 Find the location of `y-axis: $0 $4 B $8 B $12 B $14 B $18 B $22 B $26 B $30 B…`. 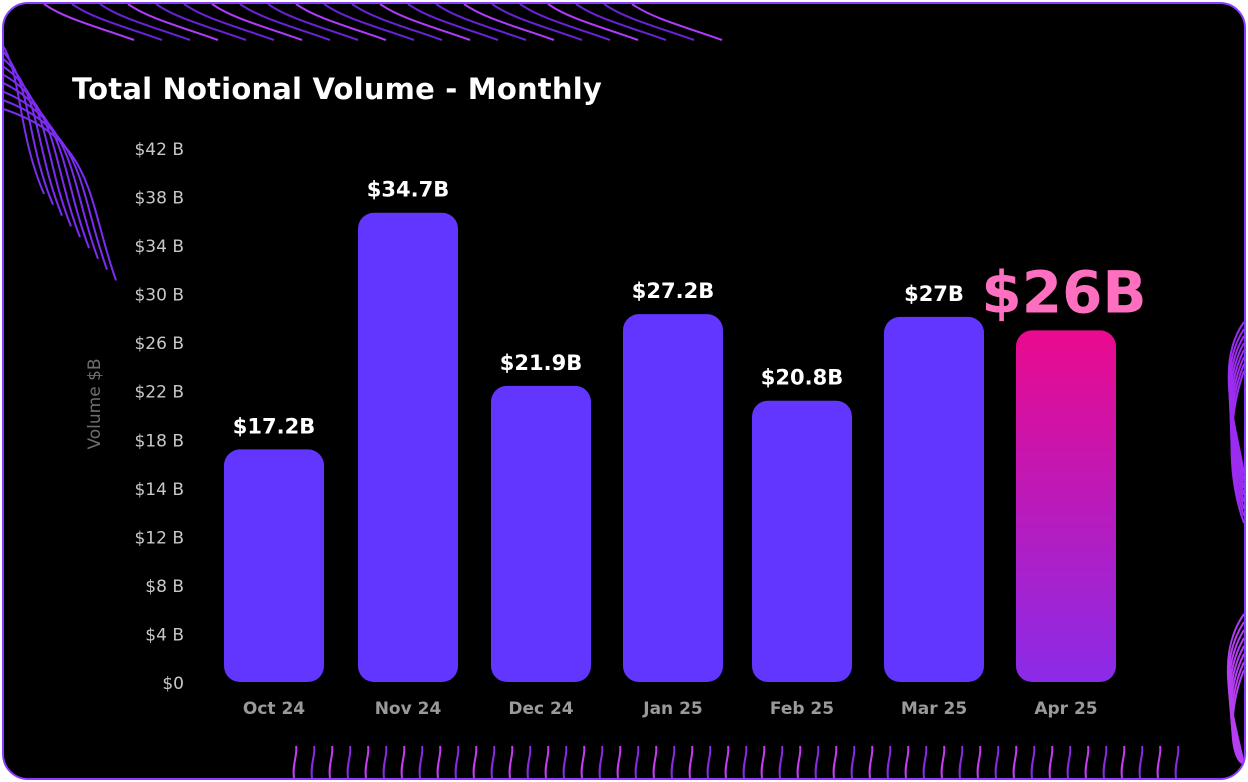

y-axis: $0 $4 B $8 B $12 B $14 B $18 B $22 B $26 B $30 B… is located at coordinates (159, 417).